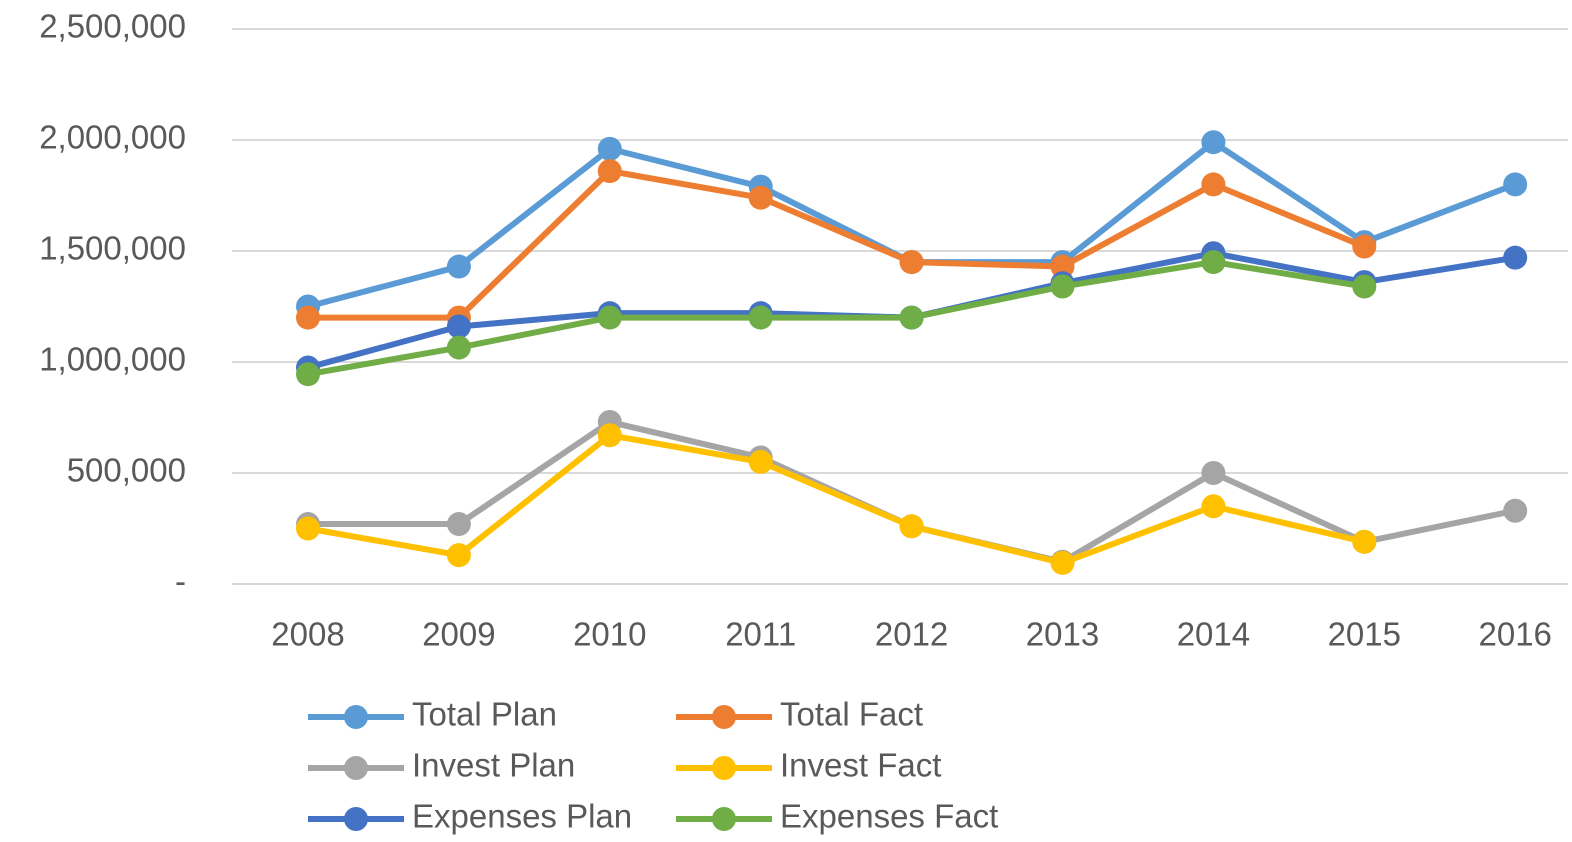 The image size is (1572, 842). Describe the element at coordinates (112, 26) in the screenshot. I see `y-tick-label: 2,500,000` at that location.